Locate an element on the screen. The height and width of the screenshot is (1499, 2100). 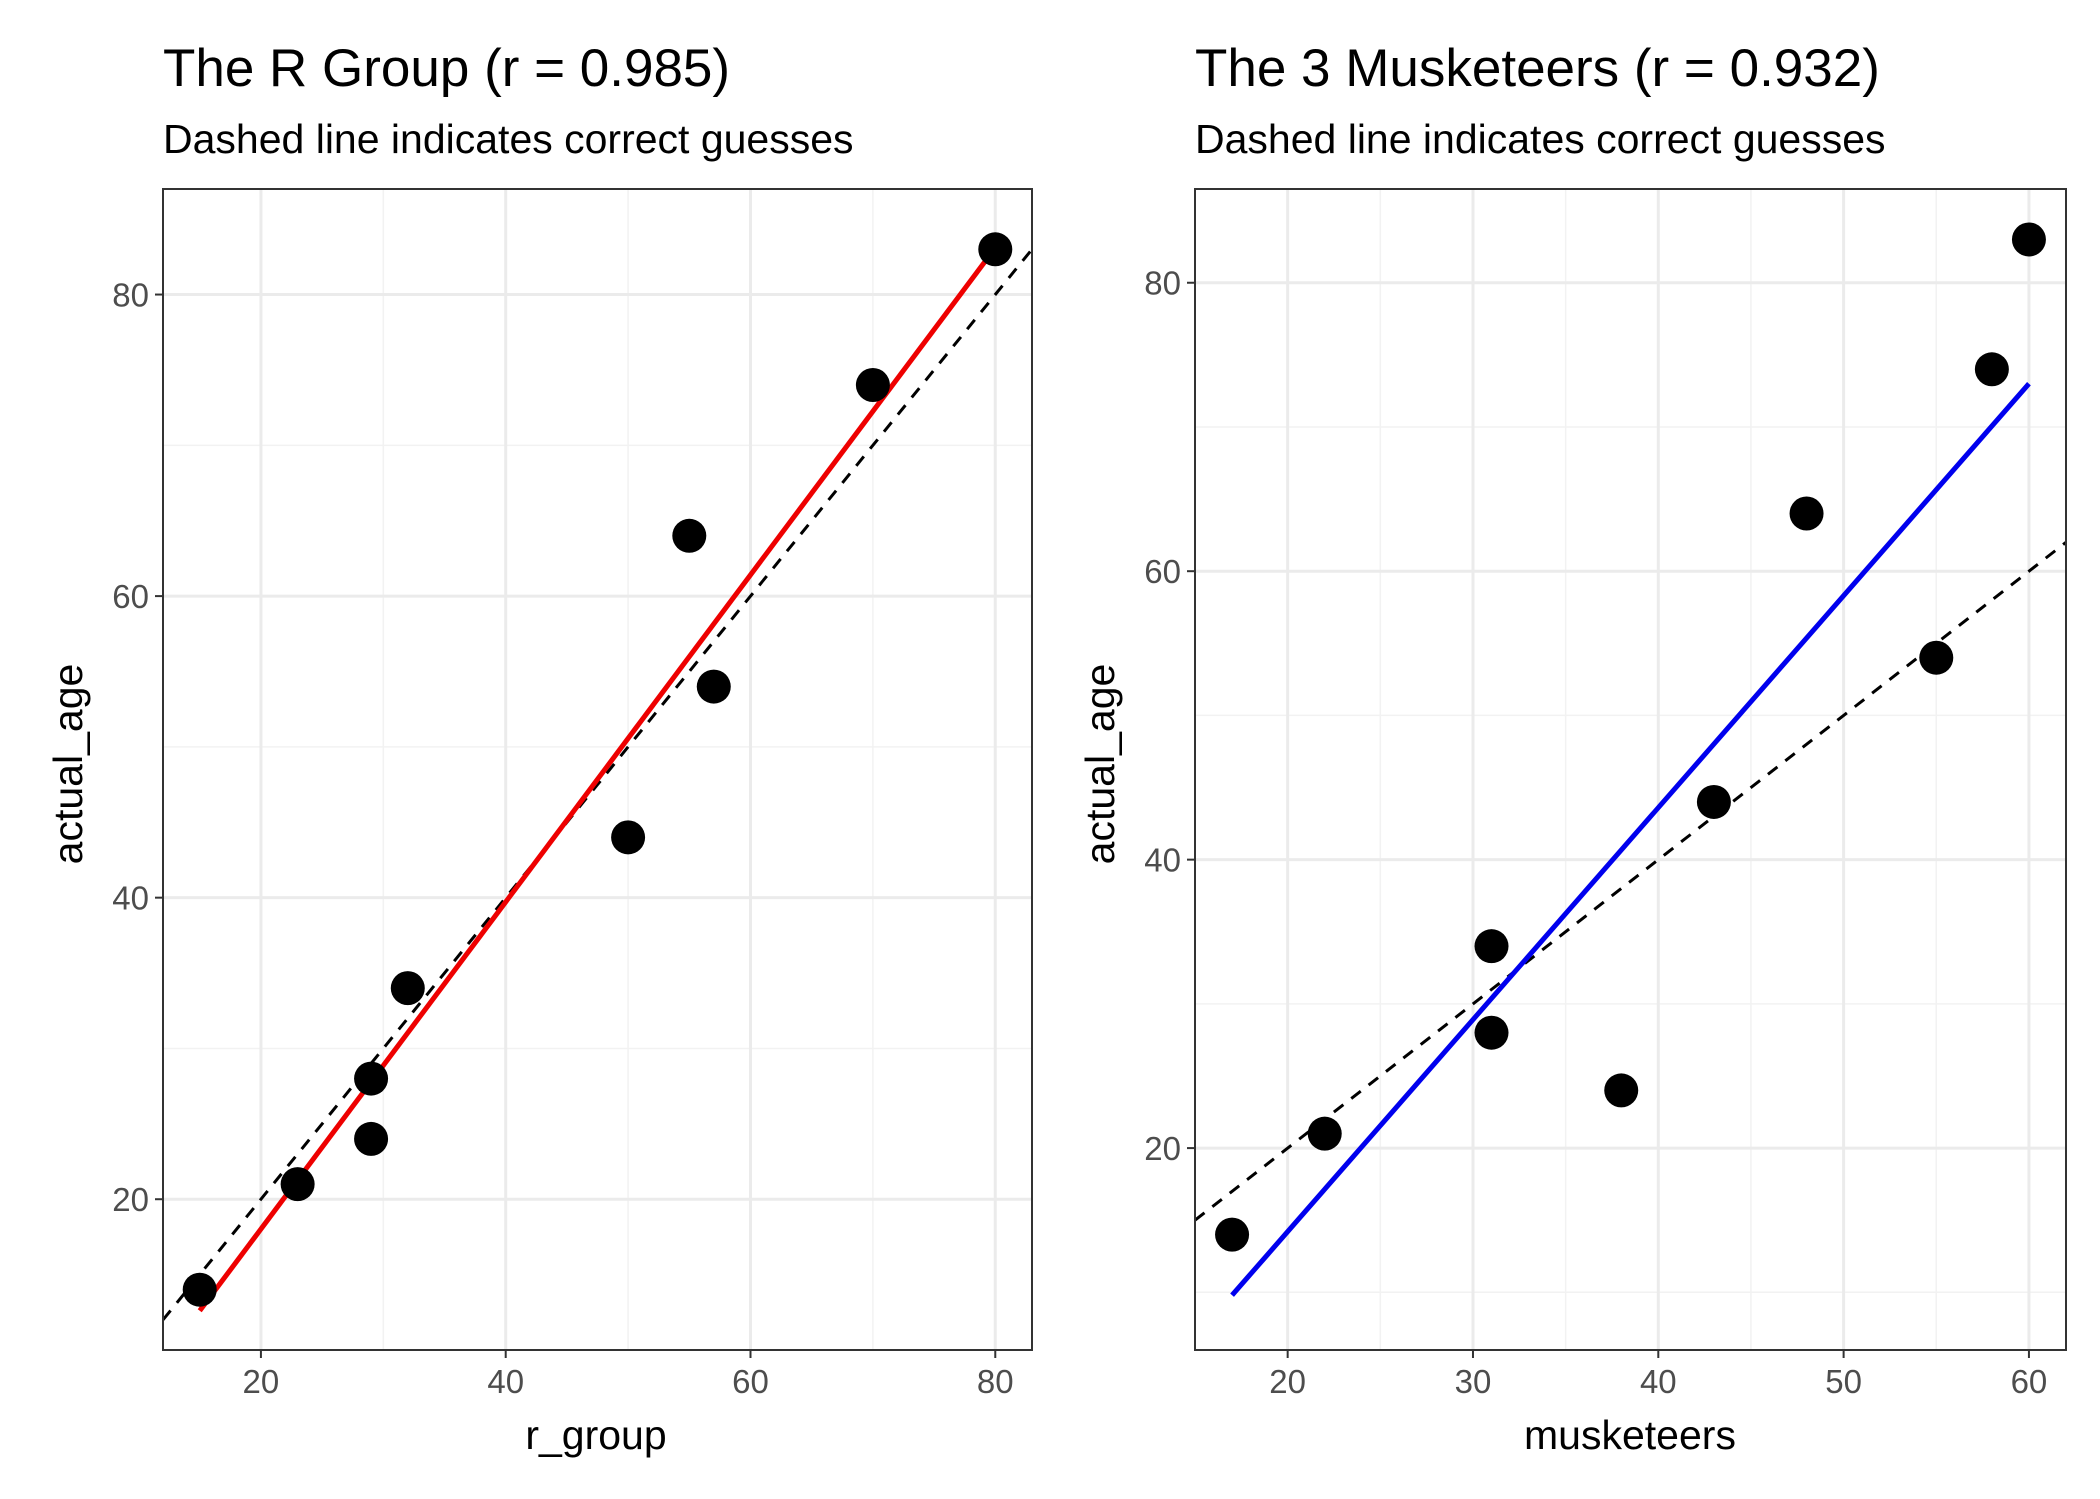
x-axis-title: musketeers is located at coordinates (1630, 1435).